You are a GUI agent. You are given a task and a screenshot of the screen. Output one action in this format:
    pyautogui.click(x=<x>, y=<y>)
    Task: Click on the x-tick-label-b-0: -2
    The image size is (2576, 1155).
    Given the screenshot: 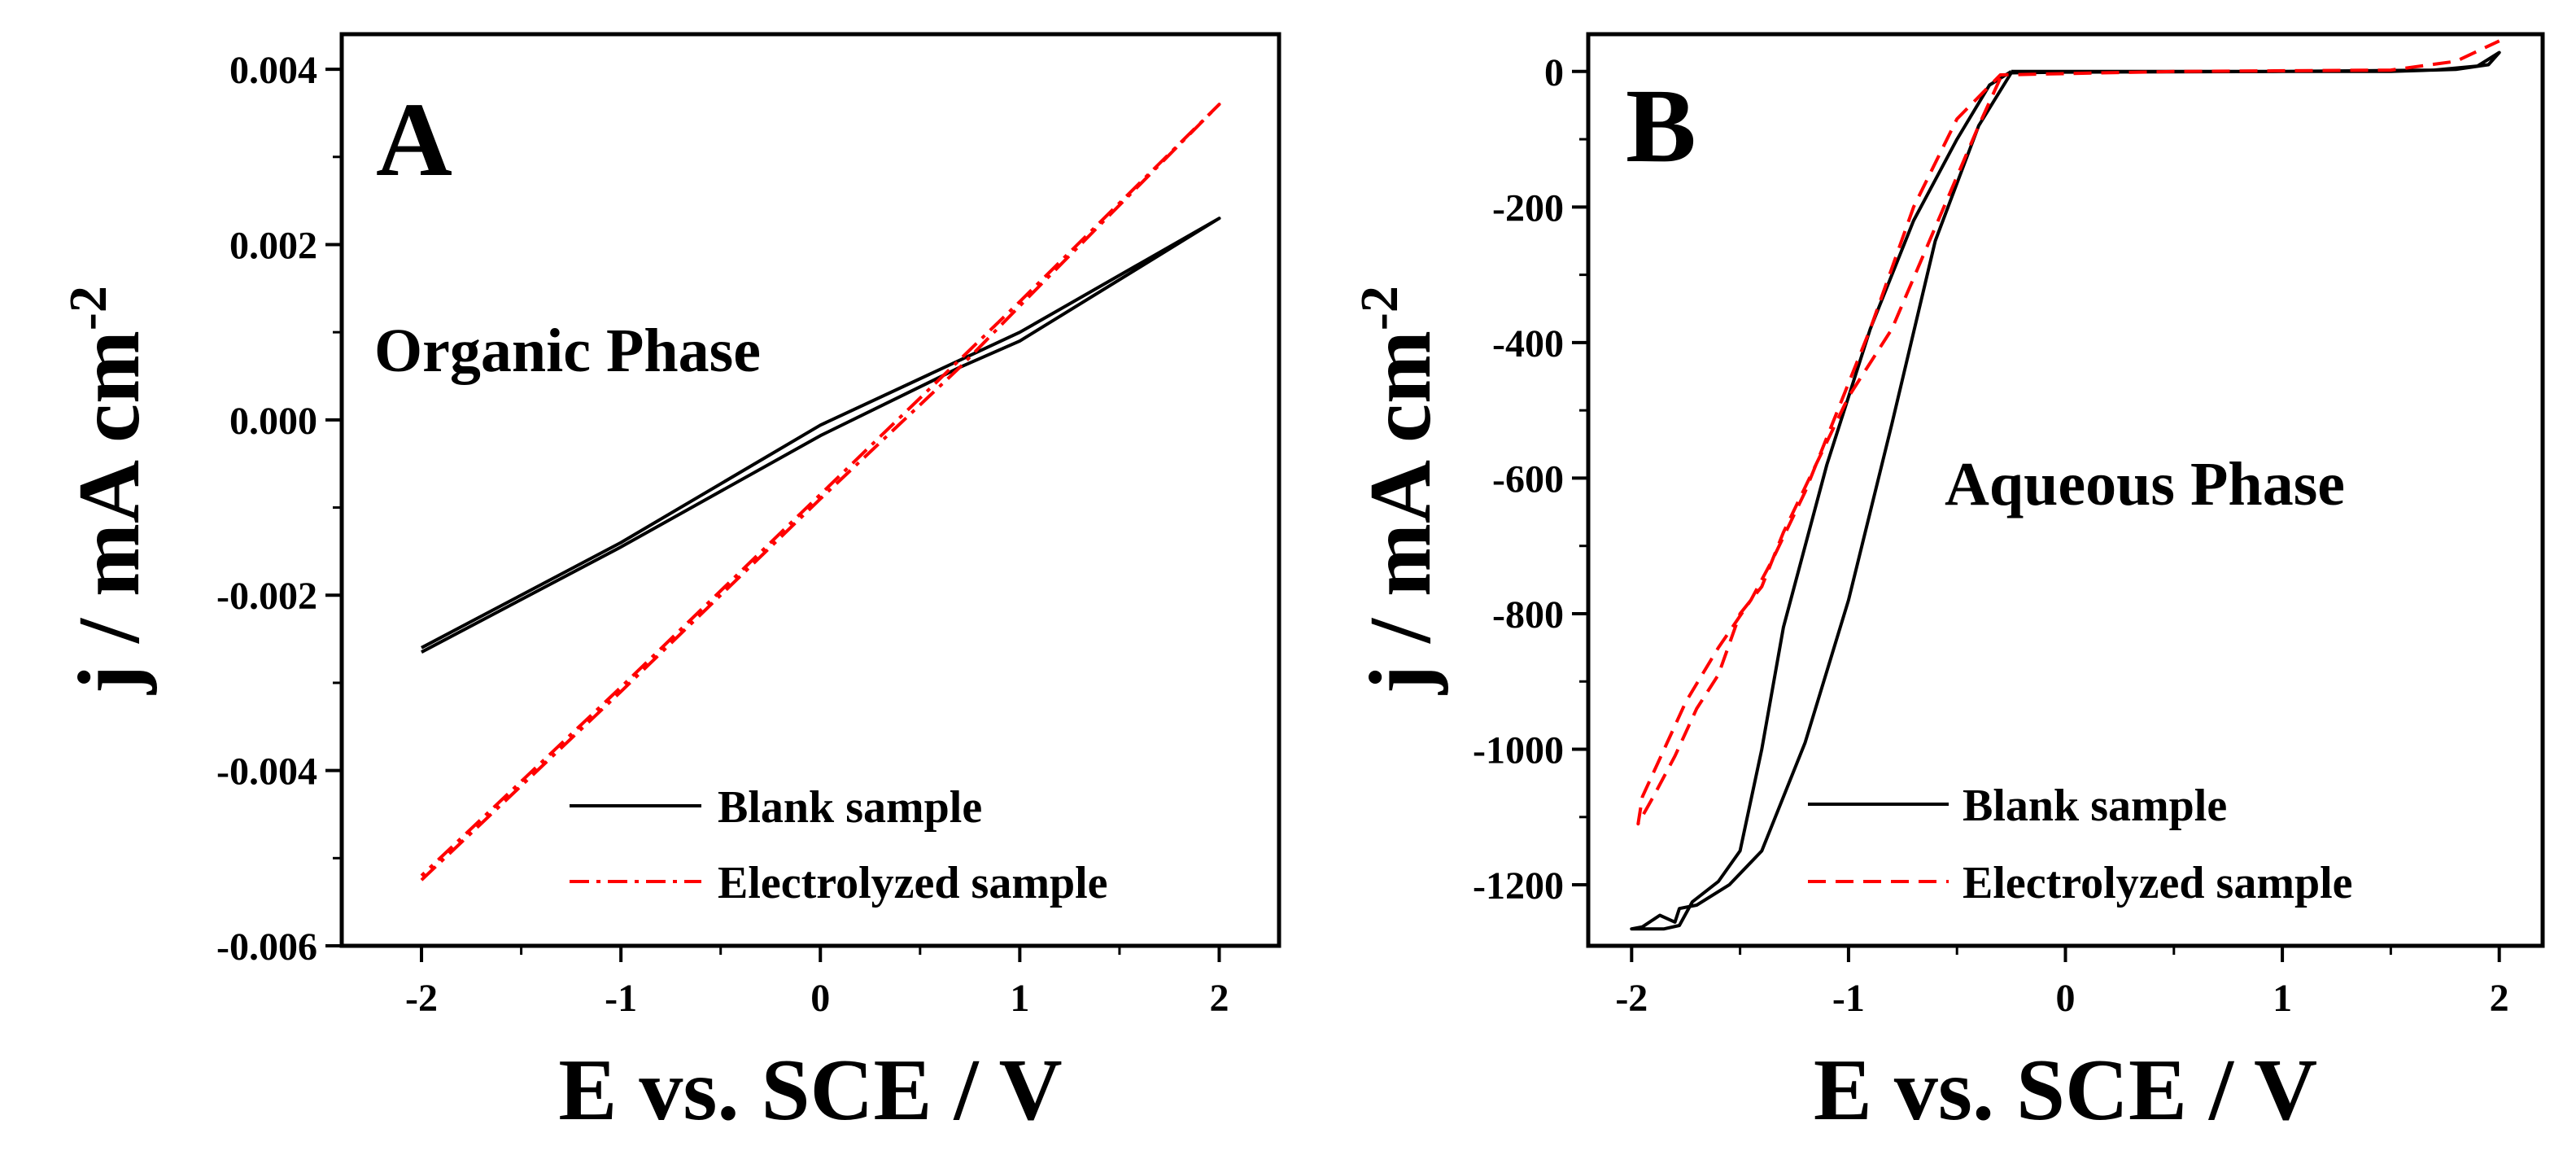 What is the action you would take?
    pyautogui.click(x=1631, y=999)
    